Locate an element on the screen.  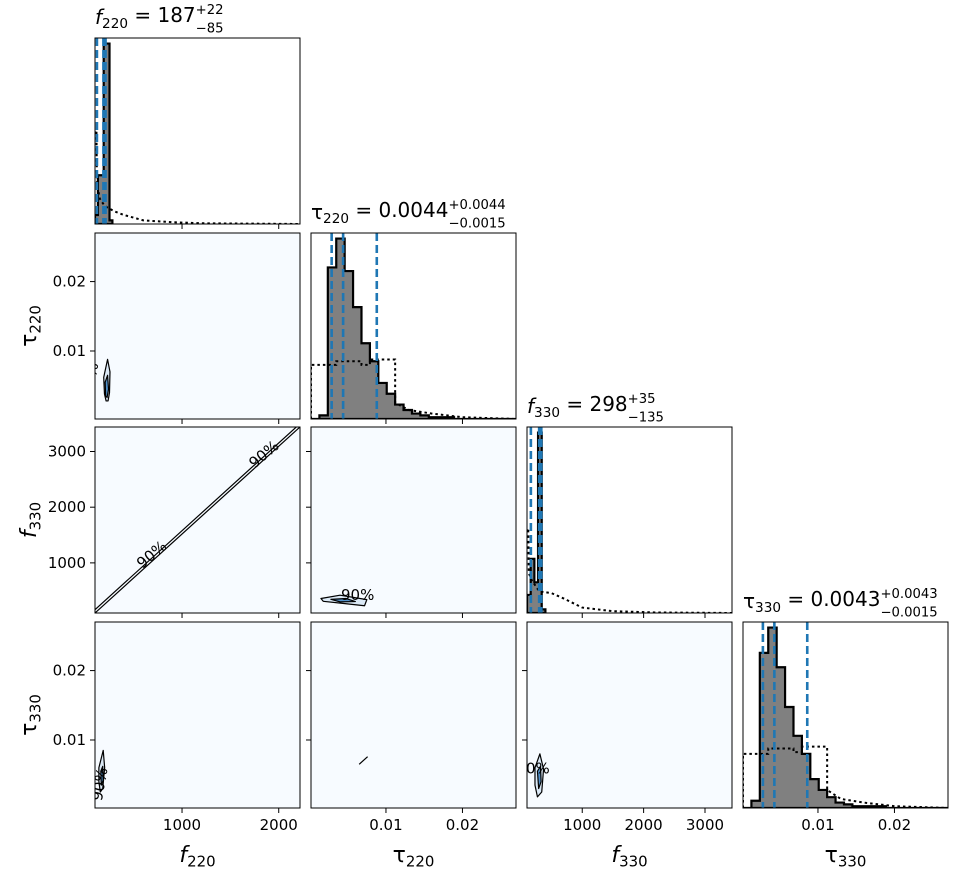
x-tick-label: 0.02 is located at coordinates (894, 825).